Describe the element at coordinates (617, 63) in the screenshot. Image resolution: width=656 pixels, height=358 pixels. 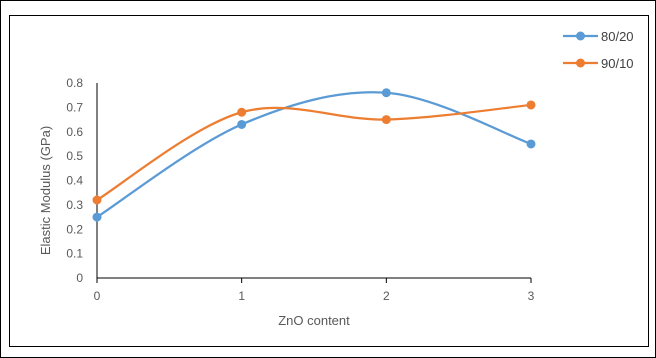
I see `legend-label: 90/10` at that location.